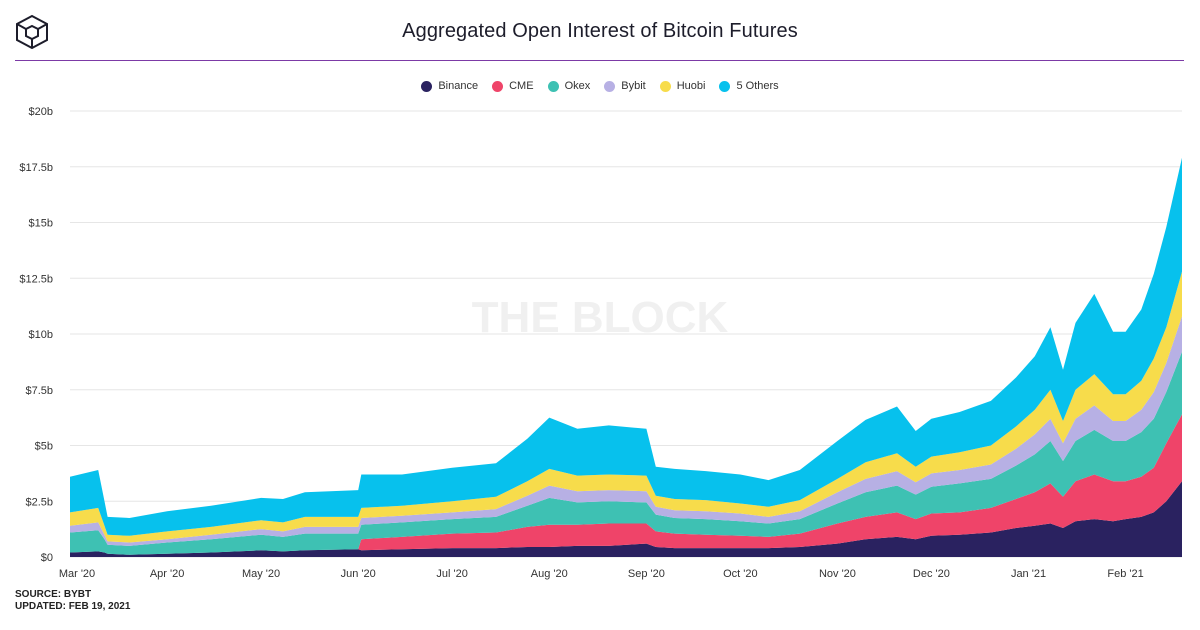 This screenshot has height=630, width=1200. Describe the element at coordinates (577, 86) in the screenshot. I see `legend-label: Okex` at that location.